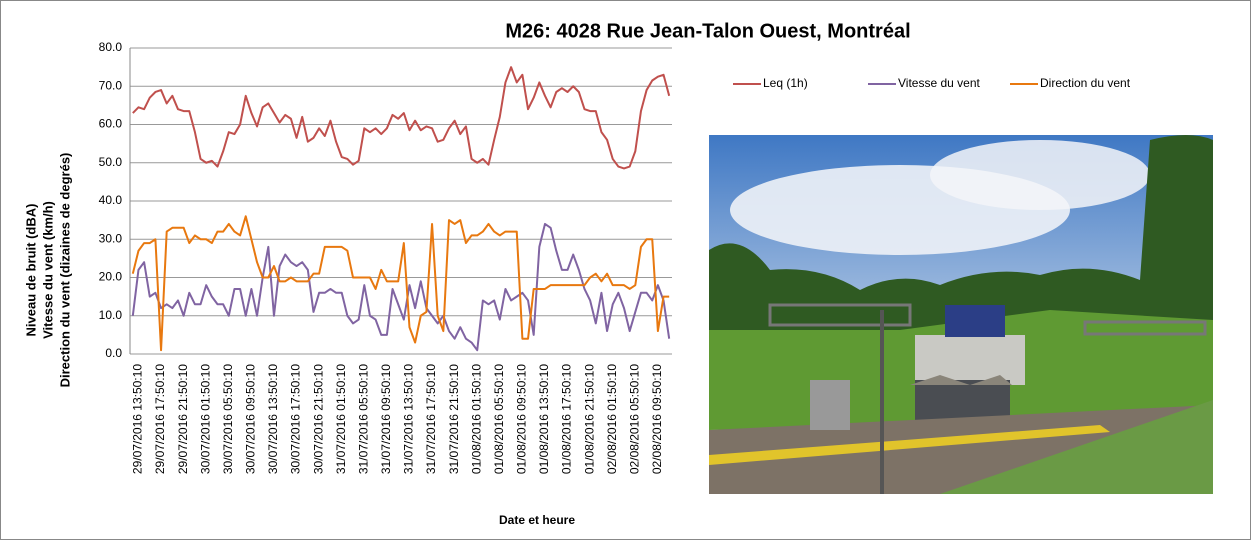 The width and height of the screenshot is (1251, 540). Describe the element at coordinates (111, 277) in the screenshot. I see `y-tick-label: 20.0` at that location.